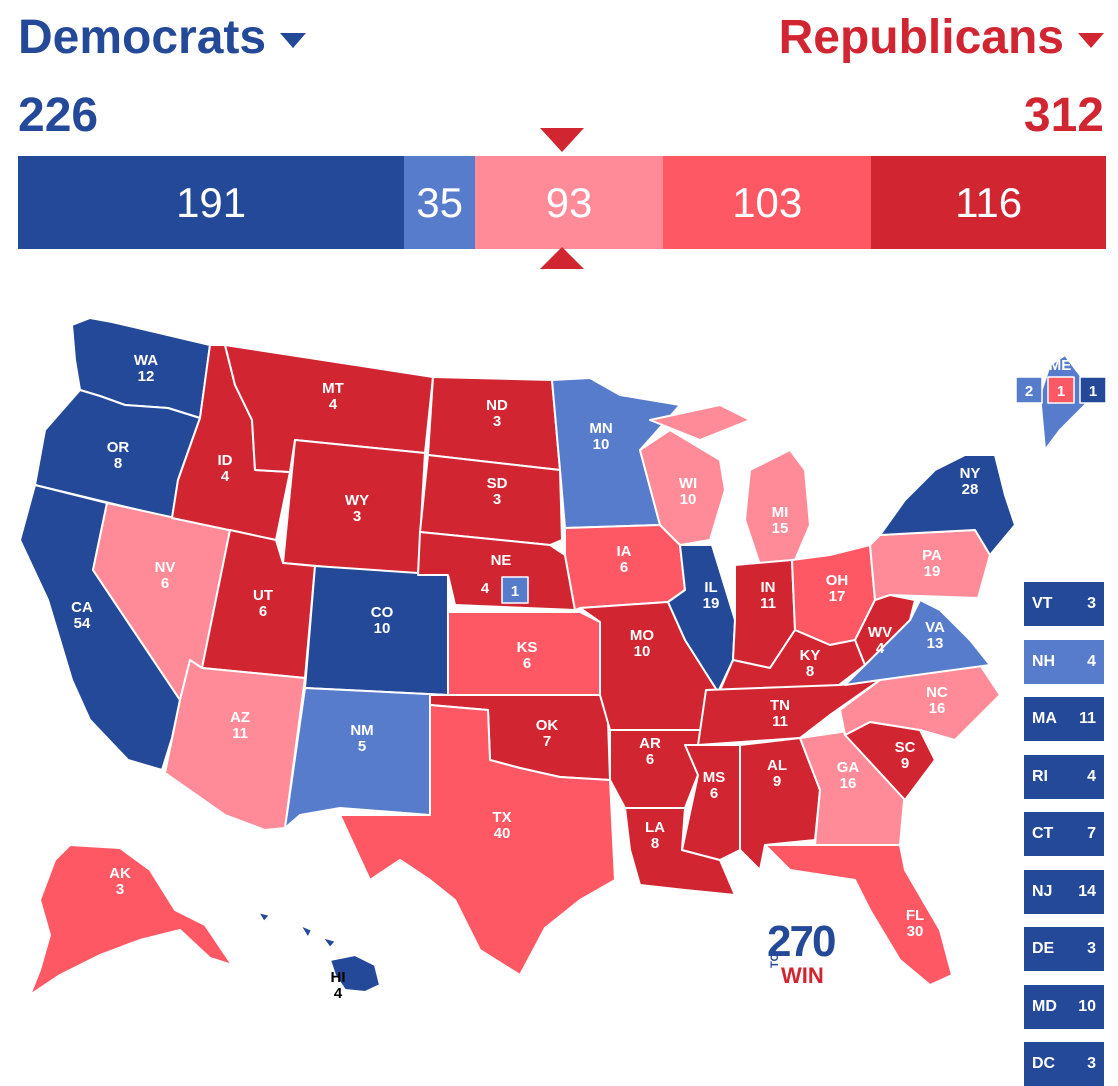  What do you see at coordinates (1091, 776) in the screenshot?
I see `sidebar-state-ev: 4` at bounding box center [1091, 776].